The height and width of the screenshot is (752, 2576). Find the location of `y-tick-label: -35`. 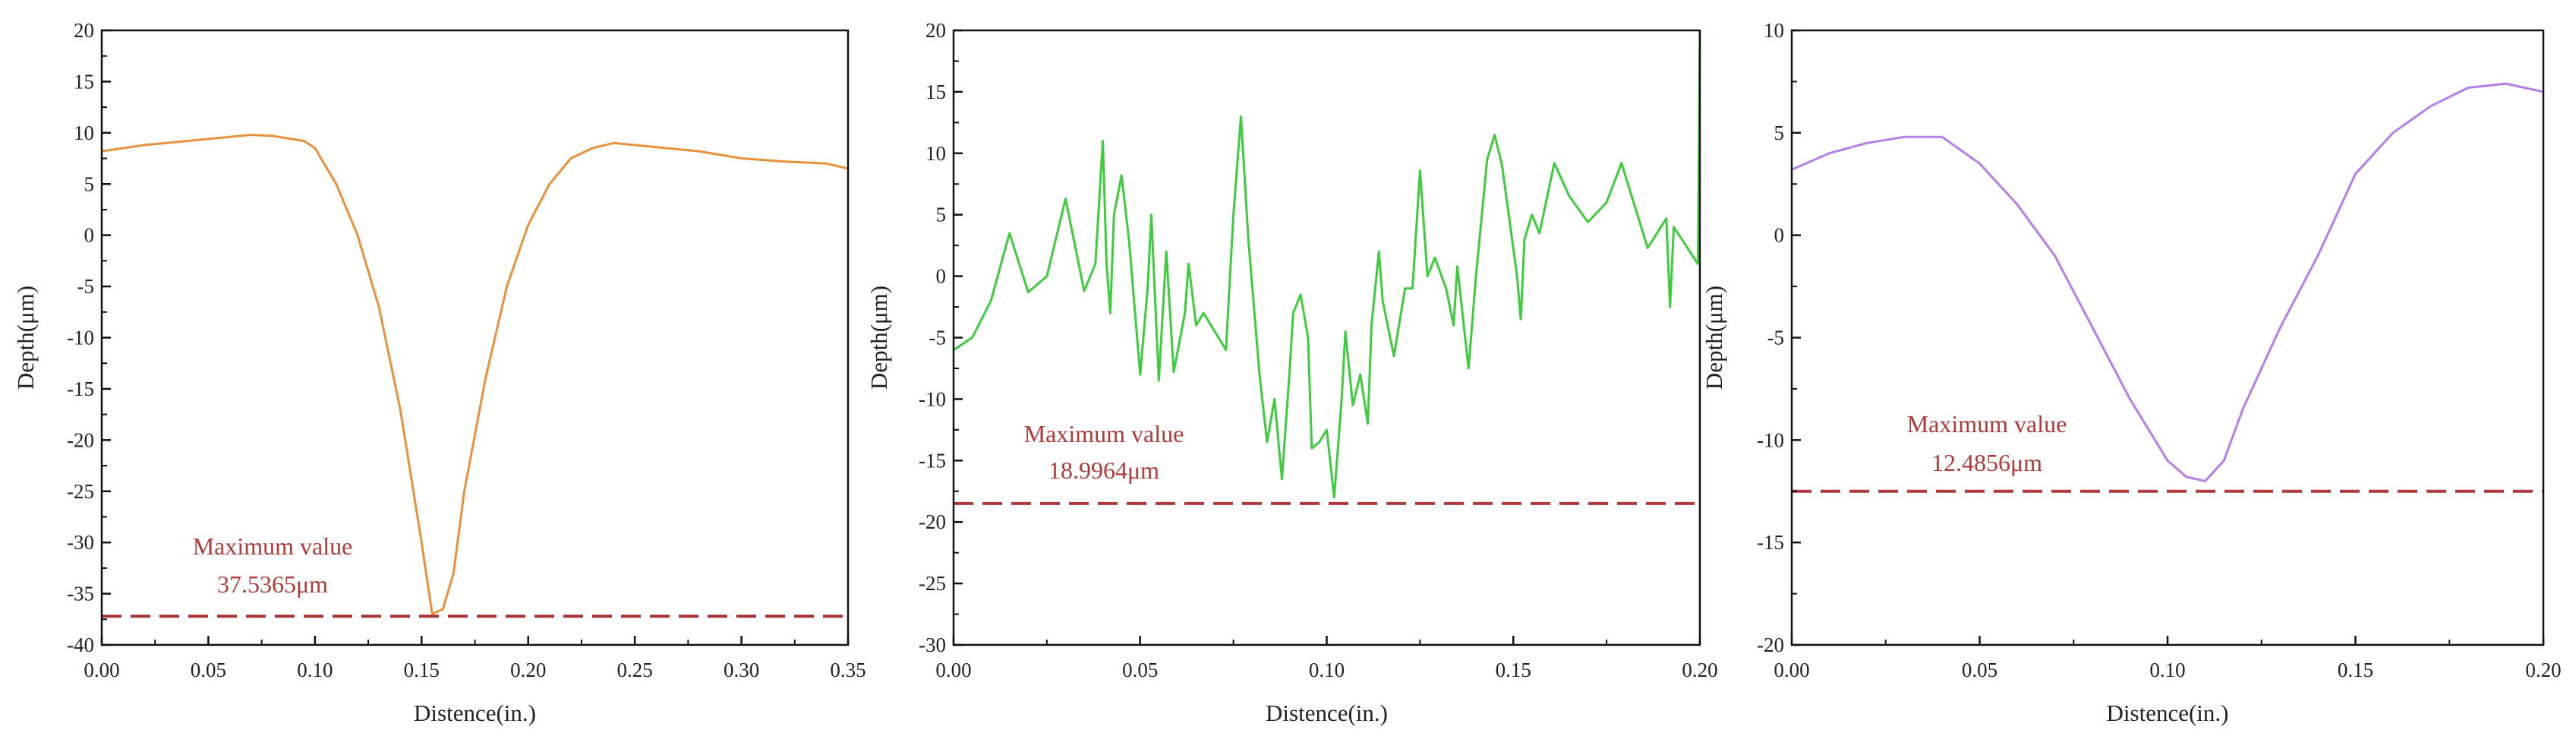

y-tick-label: -35 is located at coordinates (80, 594).